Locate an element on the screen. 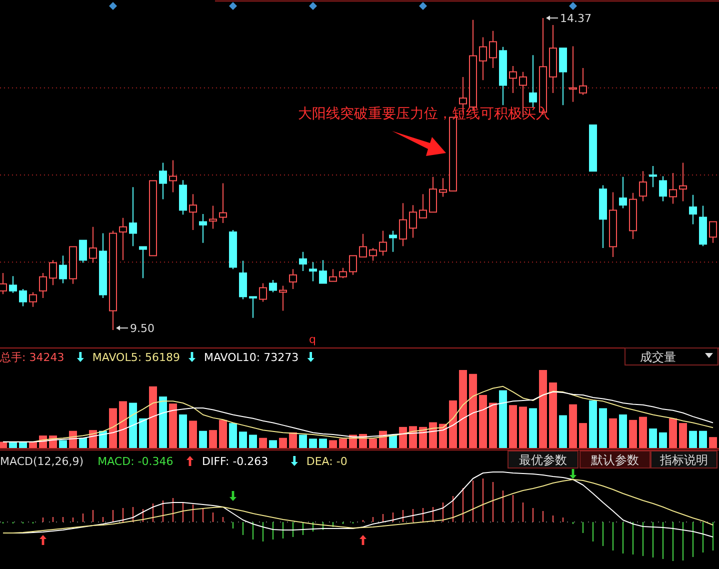 Image resolution: width=719 pixels, height=569 pixels. text: DIFF: -0.263 is located at coordinates (235, 461).